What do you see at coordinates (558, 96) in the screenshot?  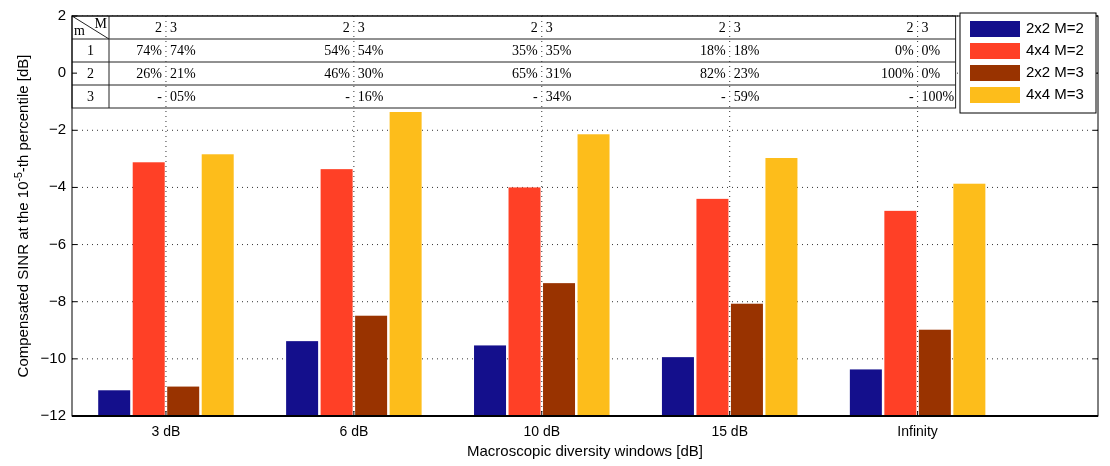 I see `annotation: 34%` at bounding box center [558, 96].